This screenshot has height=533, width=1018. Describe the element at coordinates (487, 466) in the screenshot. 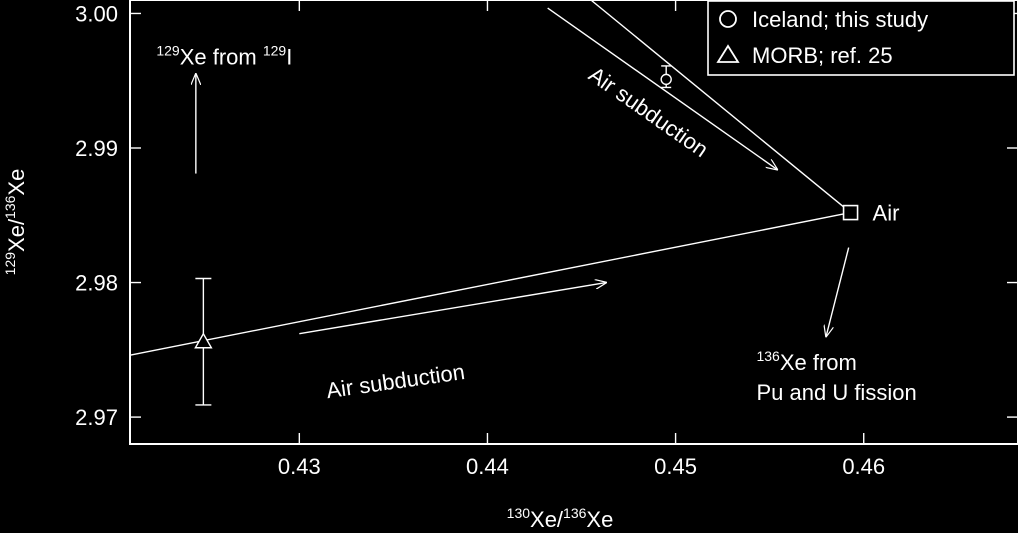

I see `x-tick-label: 0.44` at that location.